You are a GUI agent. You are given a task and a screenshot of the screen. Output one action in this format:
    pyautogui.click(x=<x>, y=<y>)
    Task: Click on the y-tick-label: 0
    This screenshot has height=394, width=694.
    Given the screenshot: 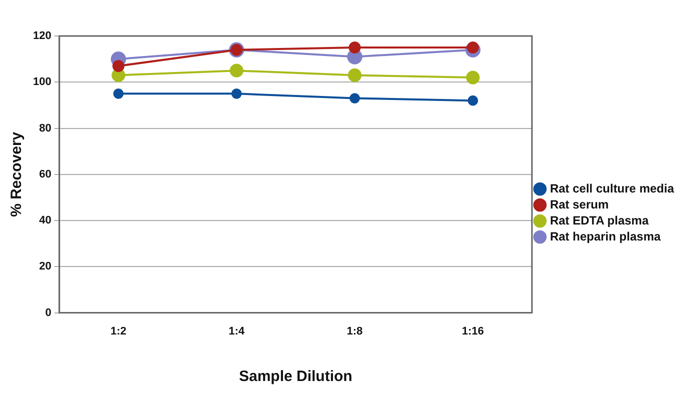 What is the action you would take?
    pyautogui.click(x=48, y=312)
    